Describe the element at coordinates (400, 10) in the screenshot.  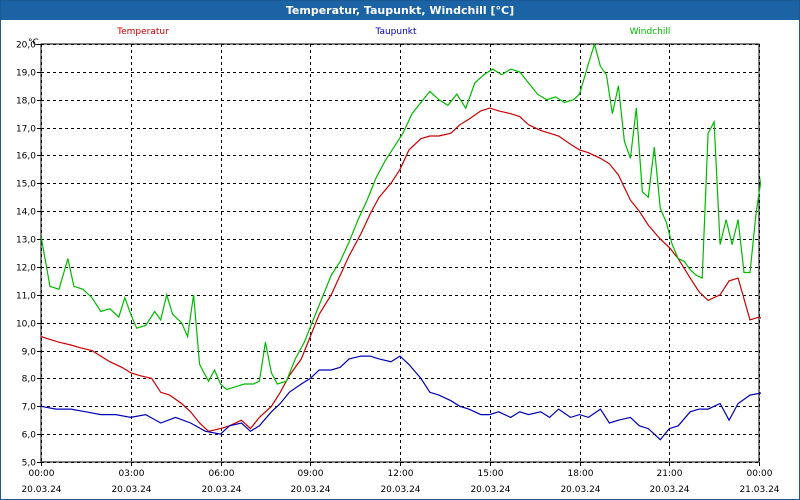
I see `window-title: Temperatur, Taupunkt, Windchill [°C]` at that location.